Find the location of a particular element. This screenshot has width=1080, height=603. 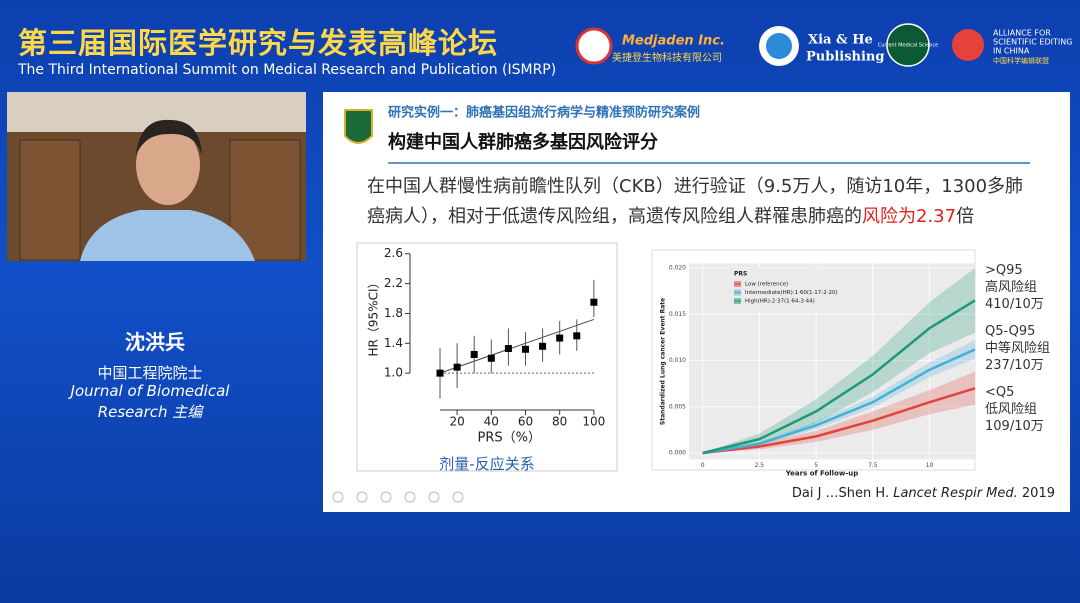

y-tick-label: 0.000 is located at coordinates (677, 453).